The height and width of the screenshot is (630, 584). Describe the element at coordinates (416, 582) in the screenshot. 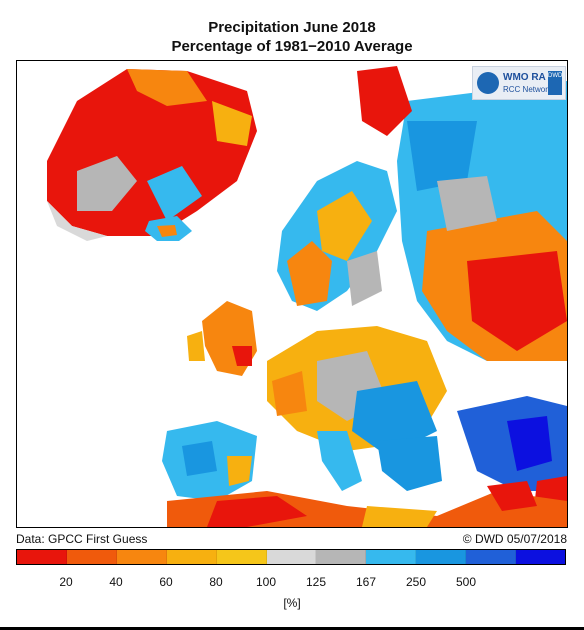

I see `legend-tick-label: 250` at that location.